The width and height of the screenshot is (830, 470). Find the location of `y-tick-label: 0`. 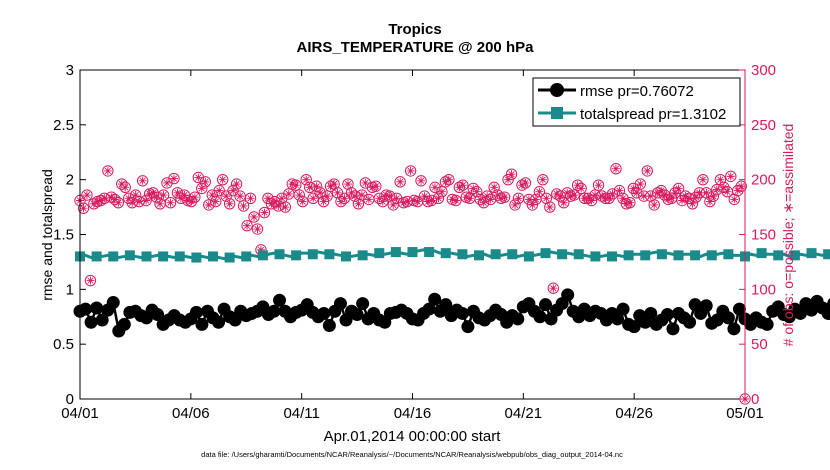

y-tick-label: 0 is located at coordinates (70, 399).